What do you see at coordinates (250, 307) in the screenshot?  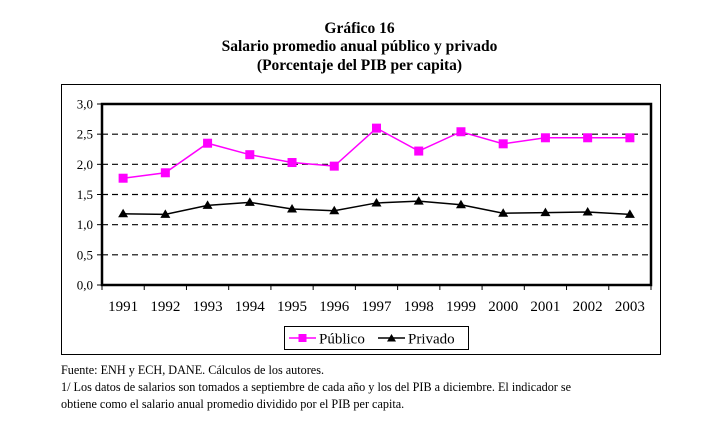 I see `x-tick-label: 1994` at bounding box center [250, 307].